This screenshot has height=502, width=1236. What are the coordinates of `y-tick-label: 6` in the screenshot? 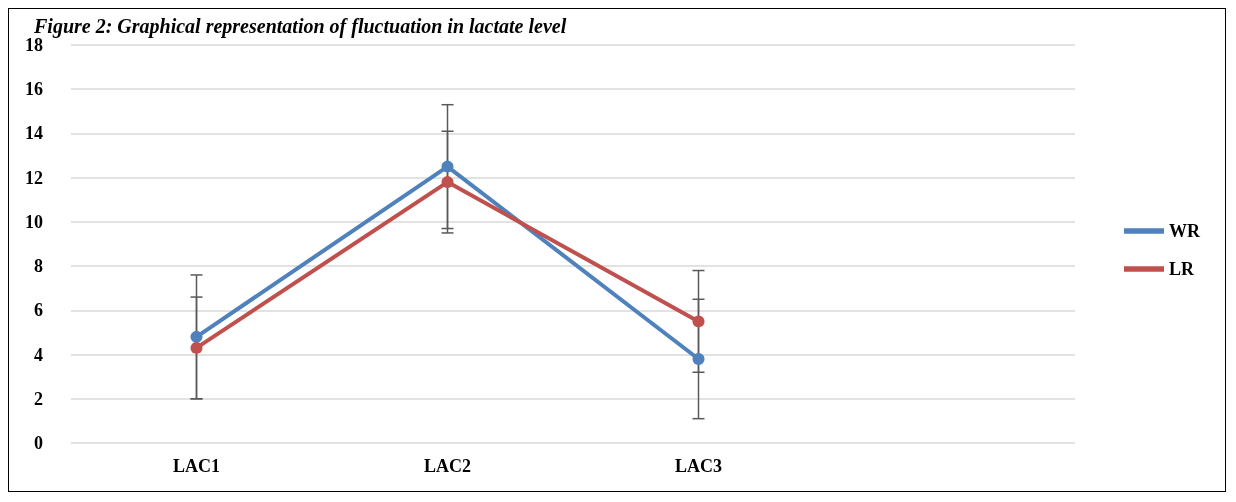 It's located at (38, 310).